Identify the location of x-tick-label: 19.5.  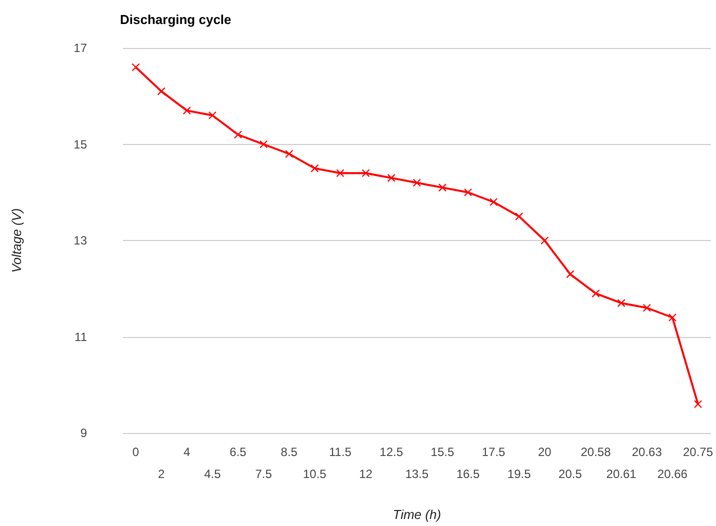
(519, 474).